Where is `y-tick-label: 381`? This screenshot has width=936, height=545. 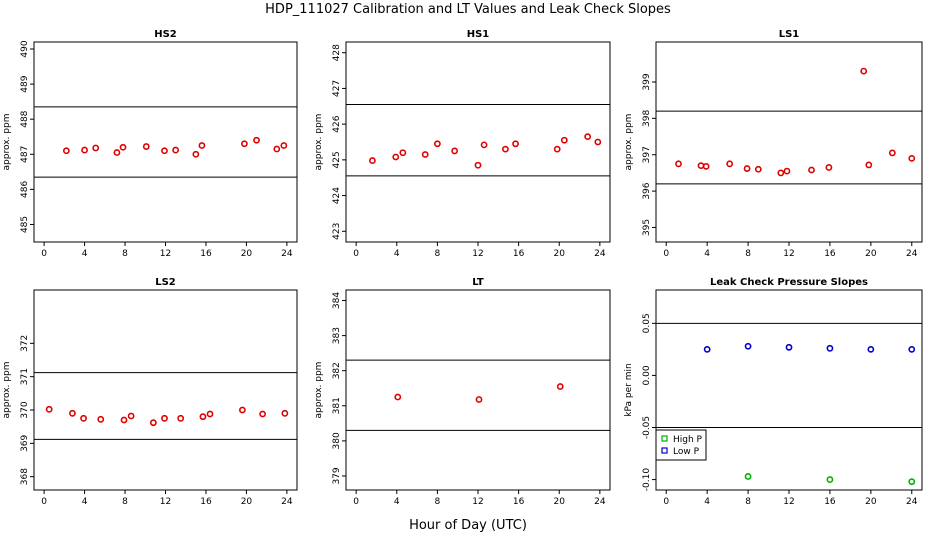 y-tick-label: 381 is located at coordinates (337, 405).